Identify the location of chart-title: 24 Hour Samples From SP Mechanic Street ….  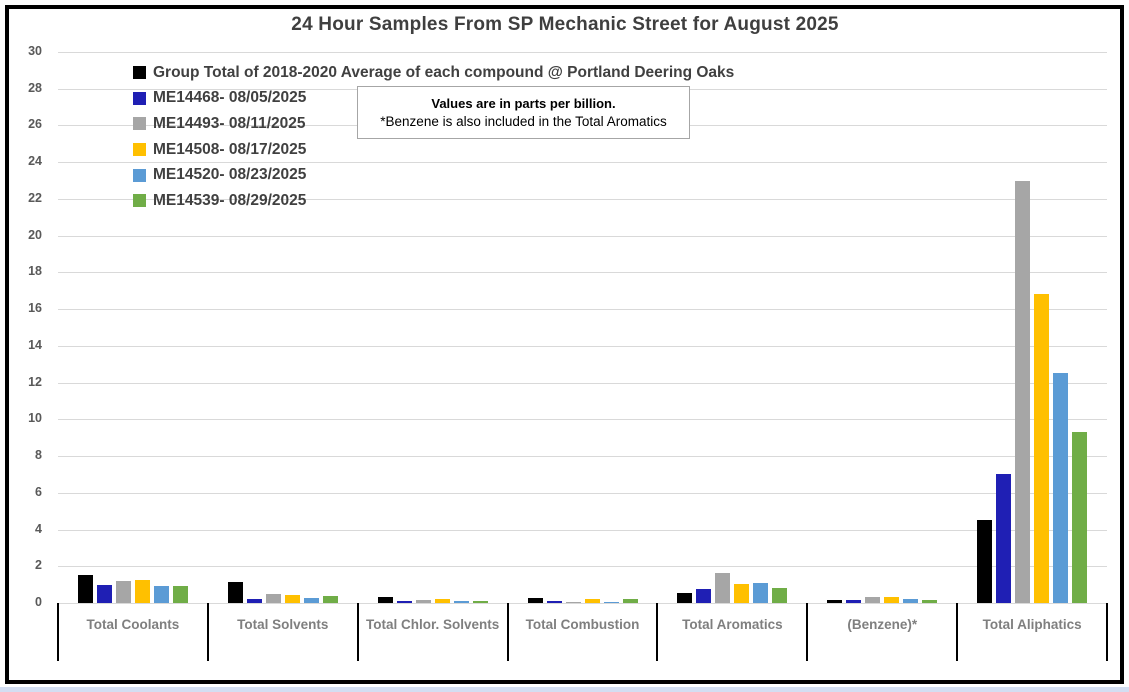
(565, 24).